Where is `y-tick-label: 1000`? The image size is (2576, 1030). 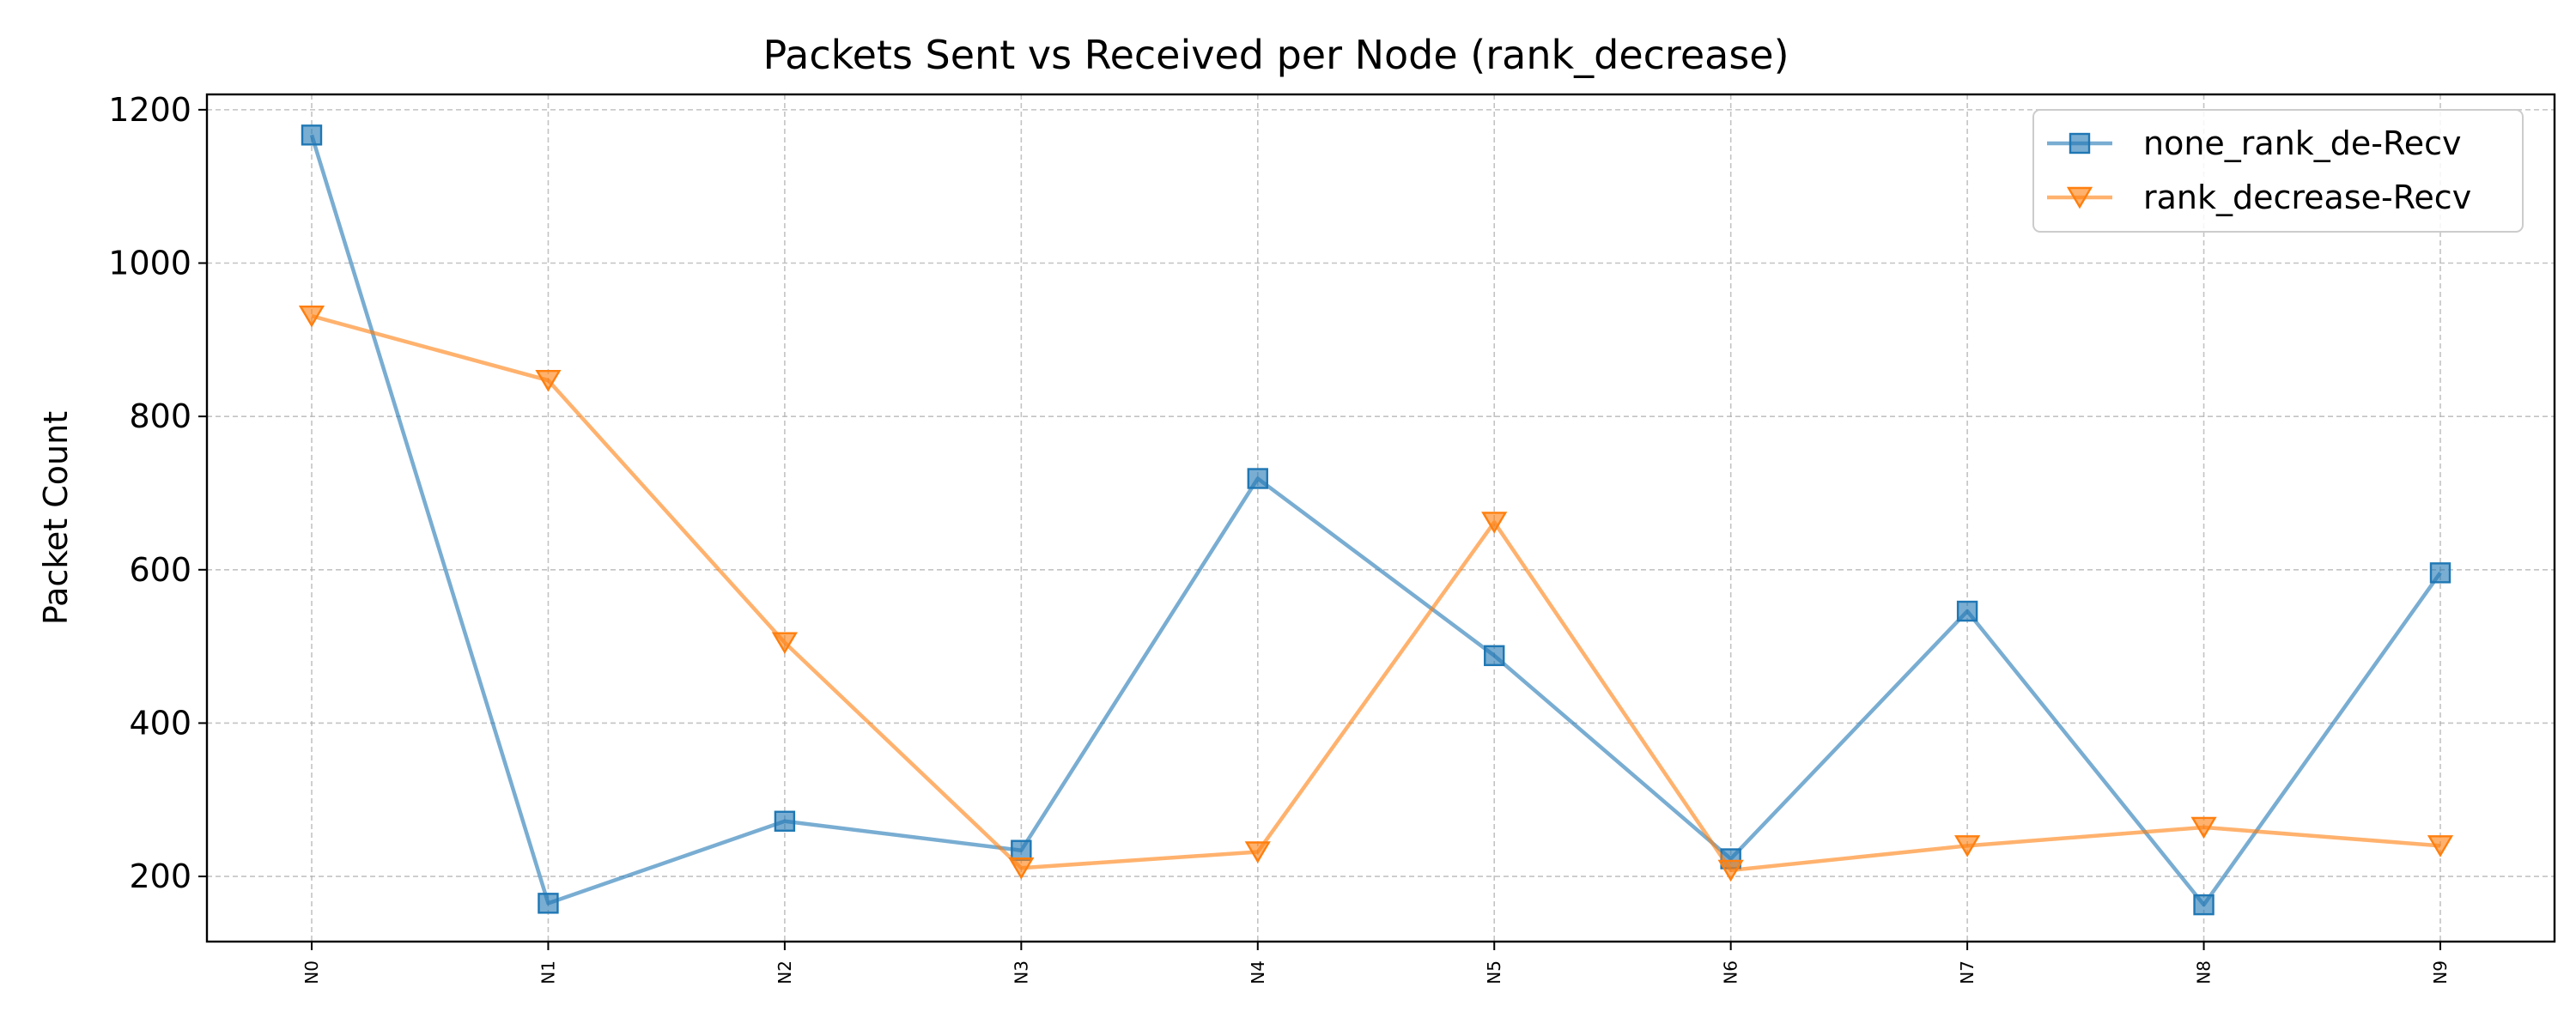 y-tick-label: 1000 is located at coordinates (149, 263).